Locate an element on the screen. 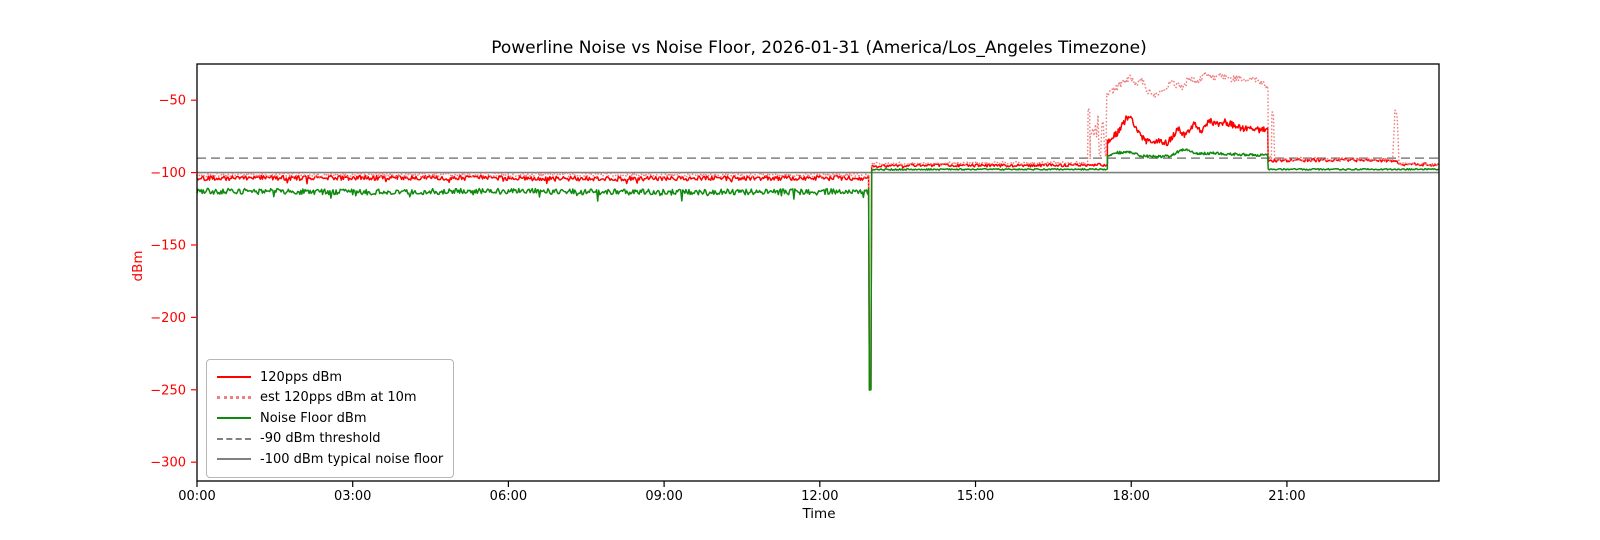 This screenshot has width=1600, height=540. legend-item: est 120pps dBm at 10m is located at coordinates (331, 398).